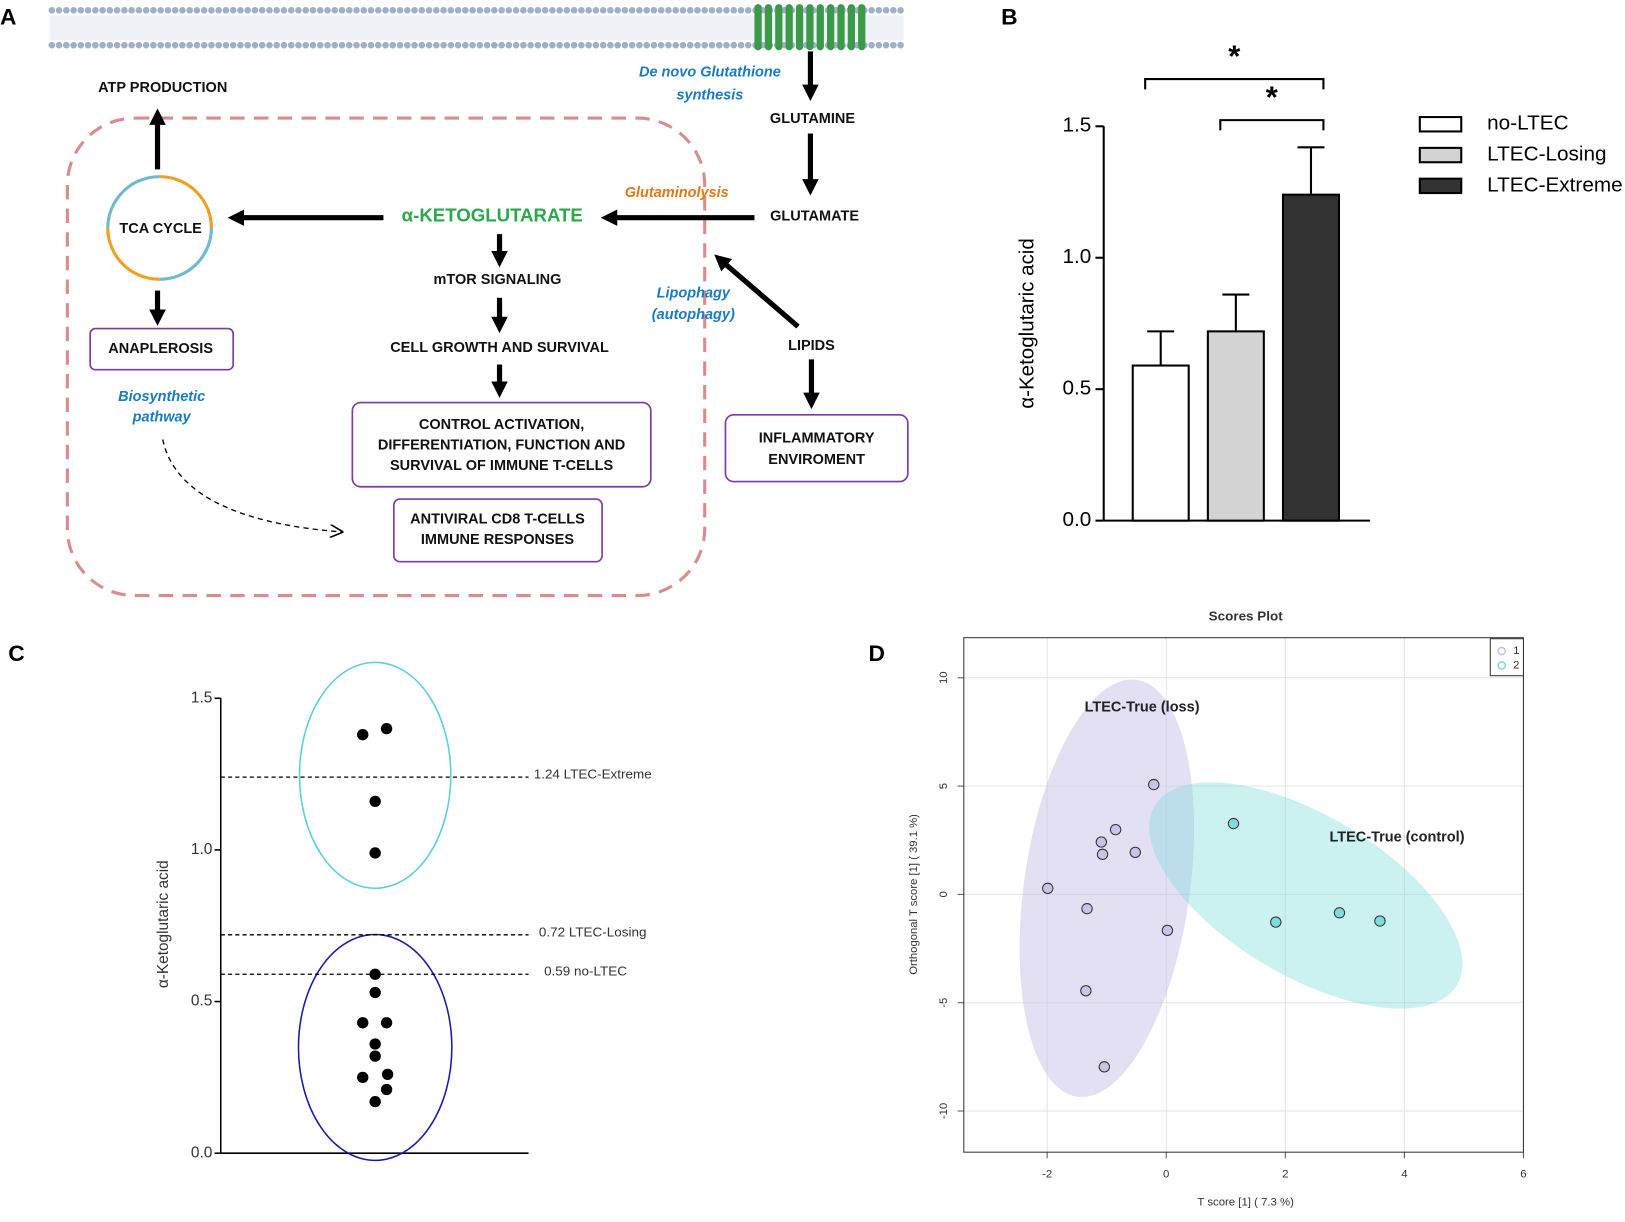  I want to click on y-tick-label: -5, so click(944, 1003).